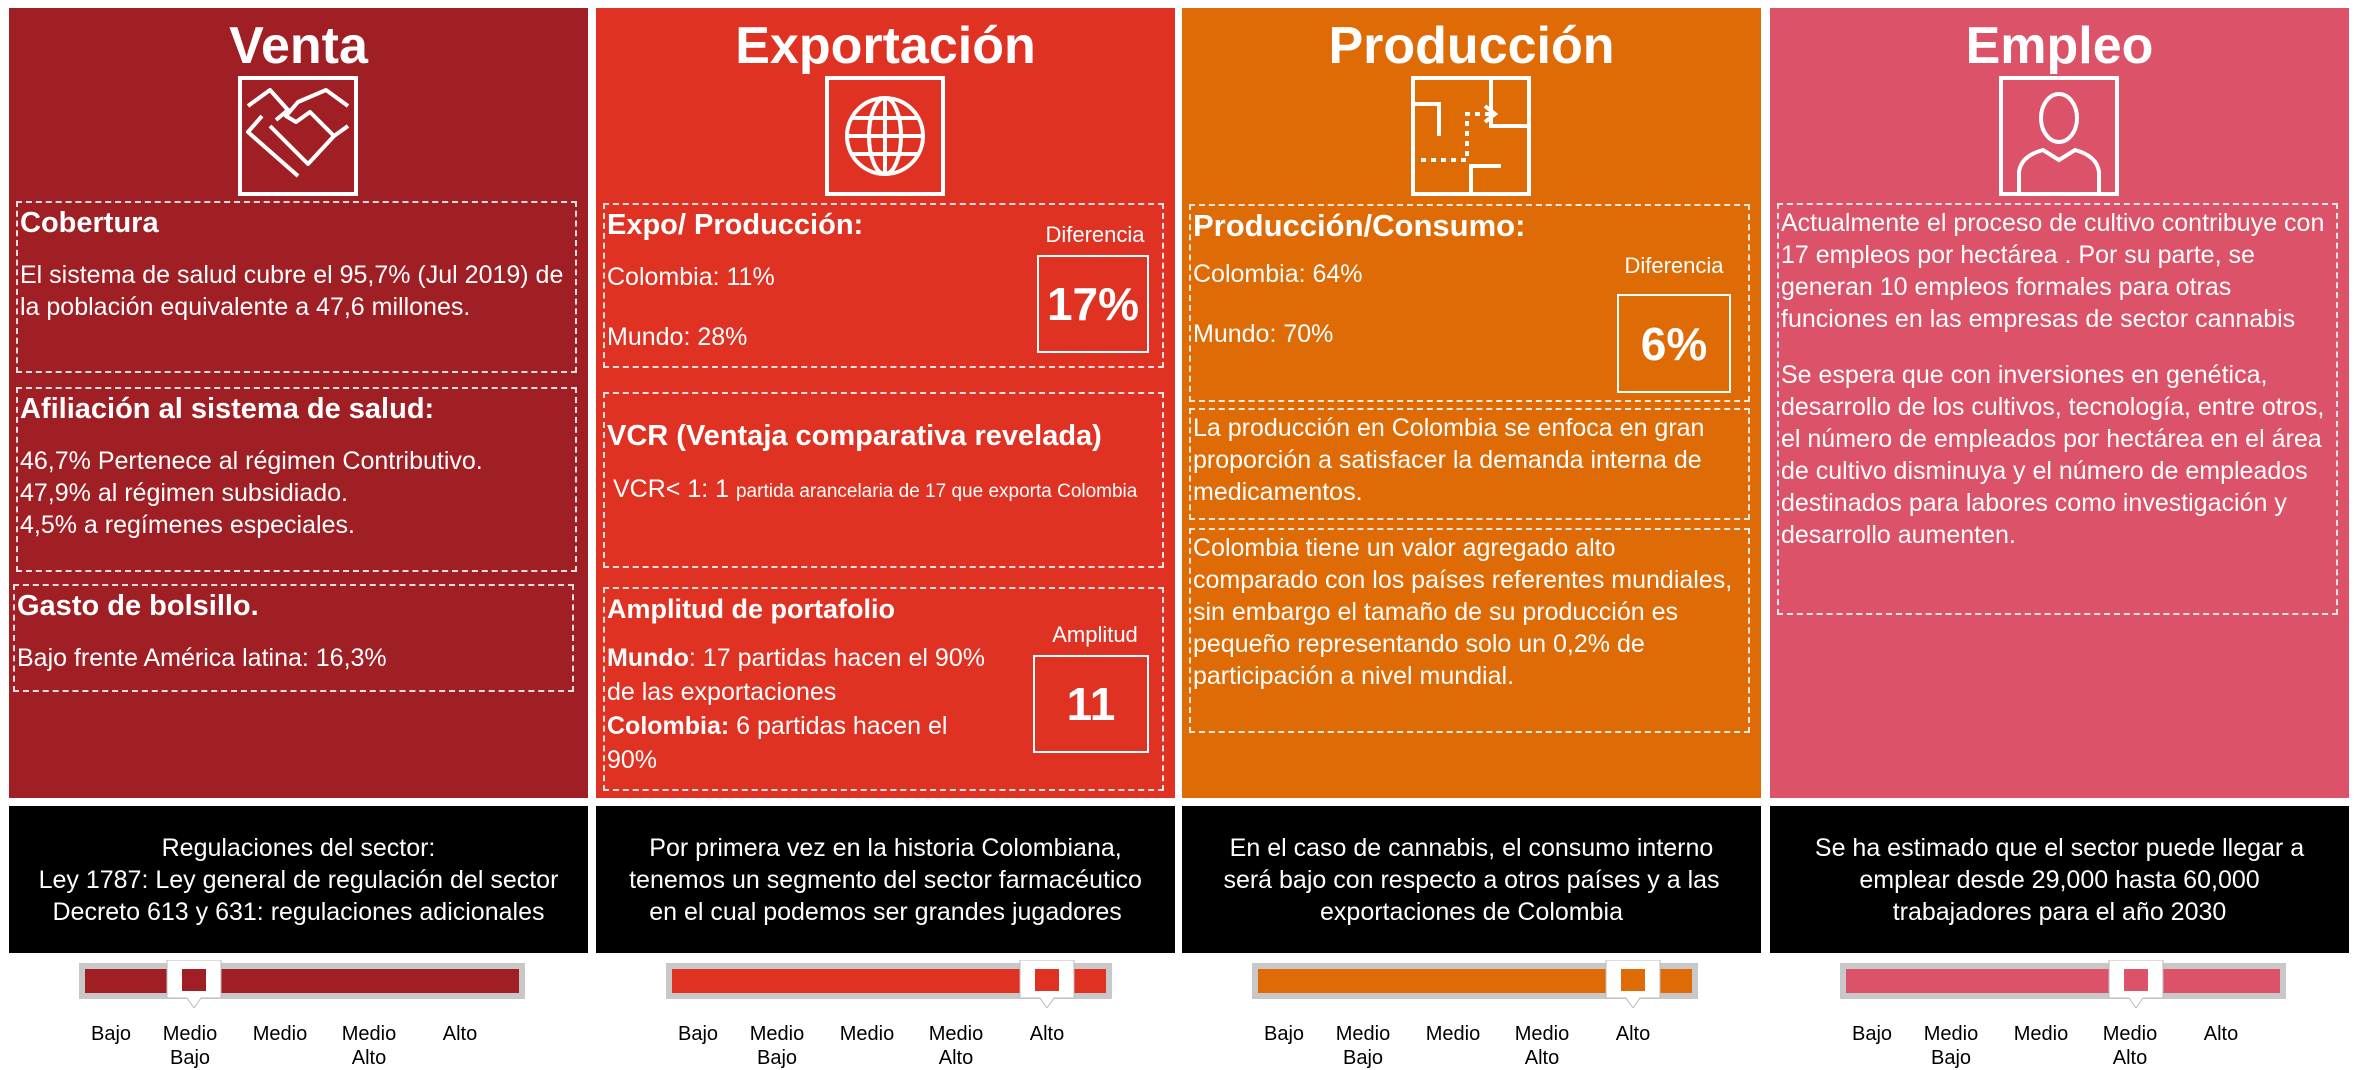 The image size is (2354, 1070). What do you see at coordinates (751, 609) in the screenshot?
I see `section-heading: Amplitud de portafolio` at bounding box center [751, 609].